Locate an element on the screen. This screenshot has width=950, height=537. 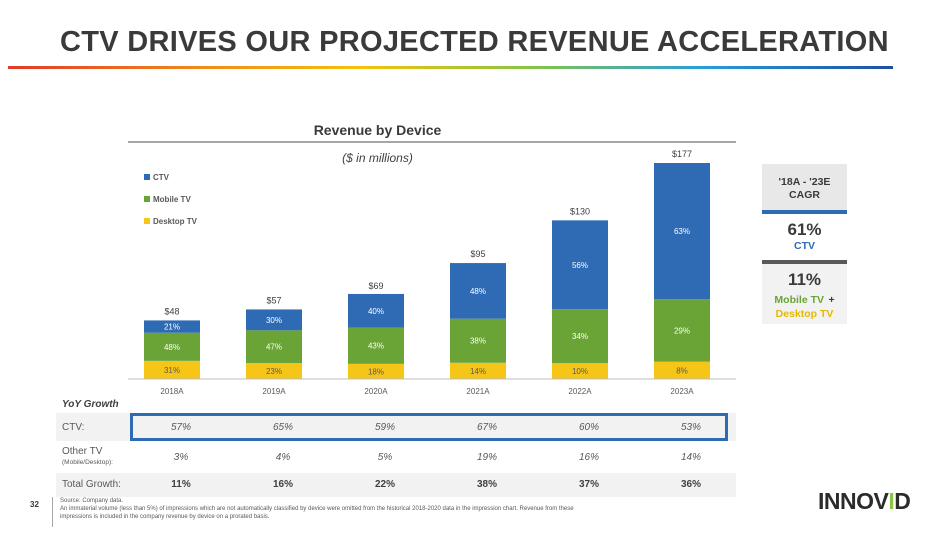
bar-data-label: 29% is located at coordinates (682, 330).